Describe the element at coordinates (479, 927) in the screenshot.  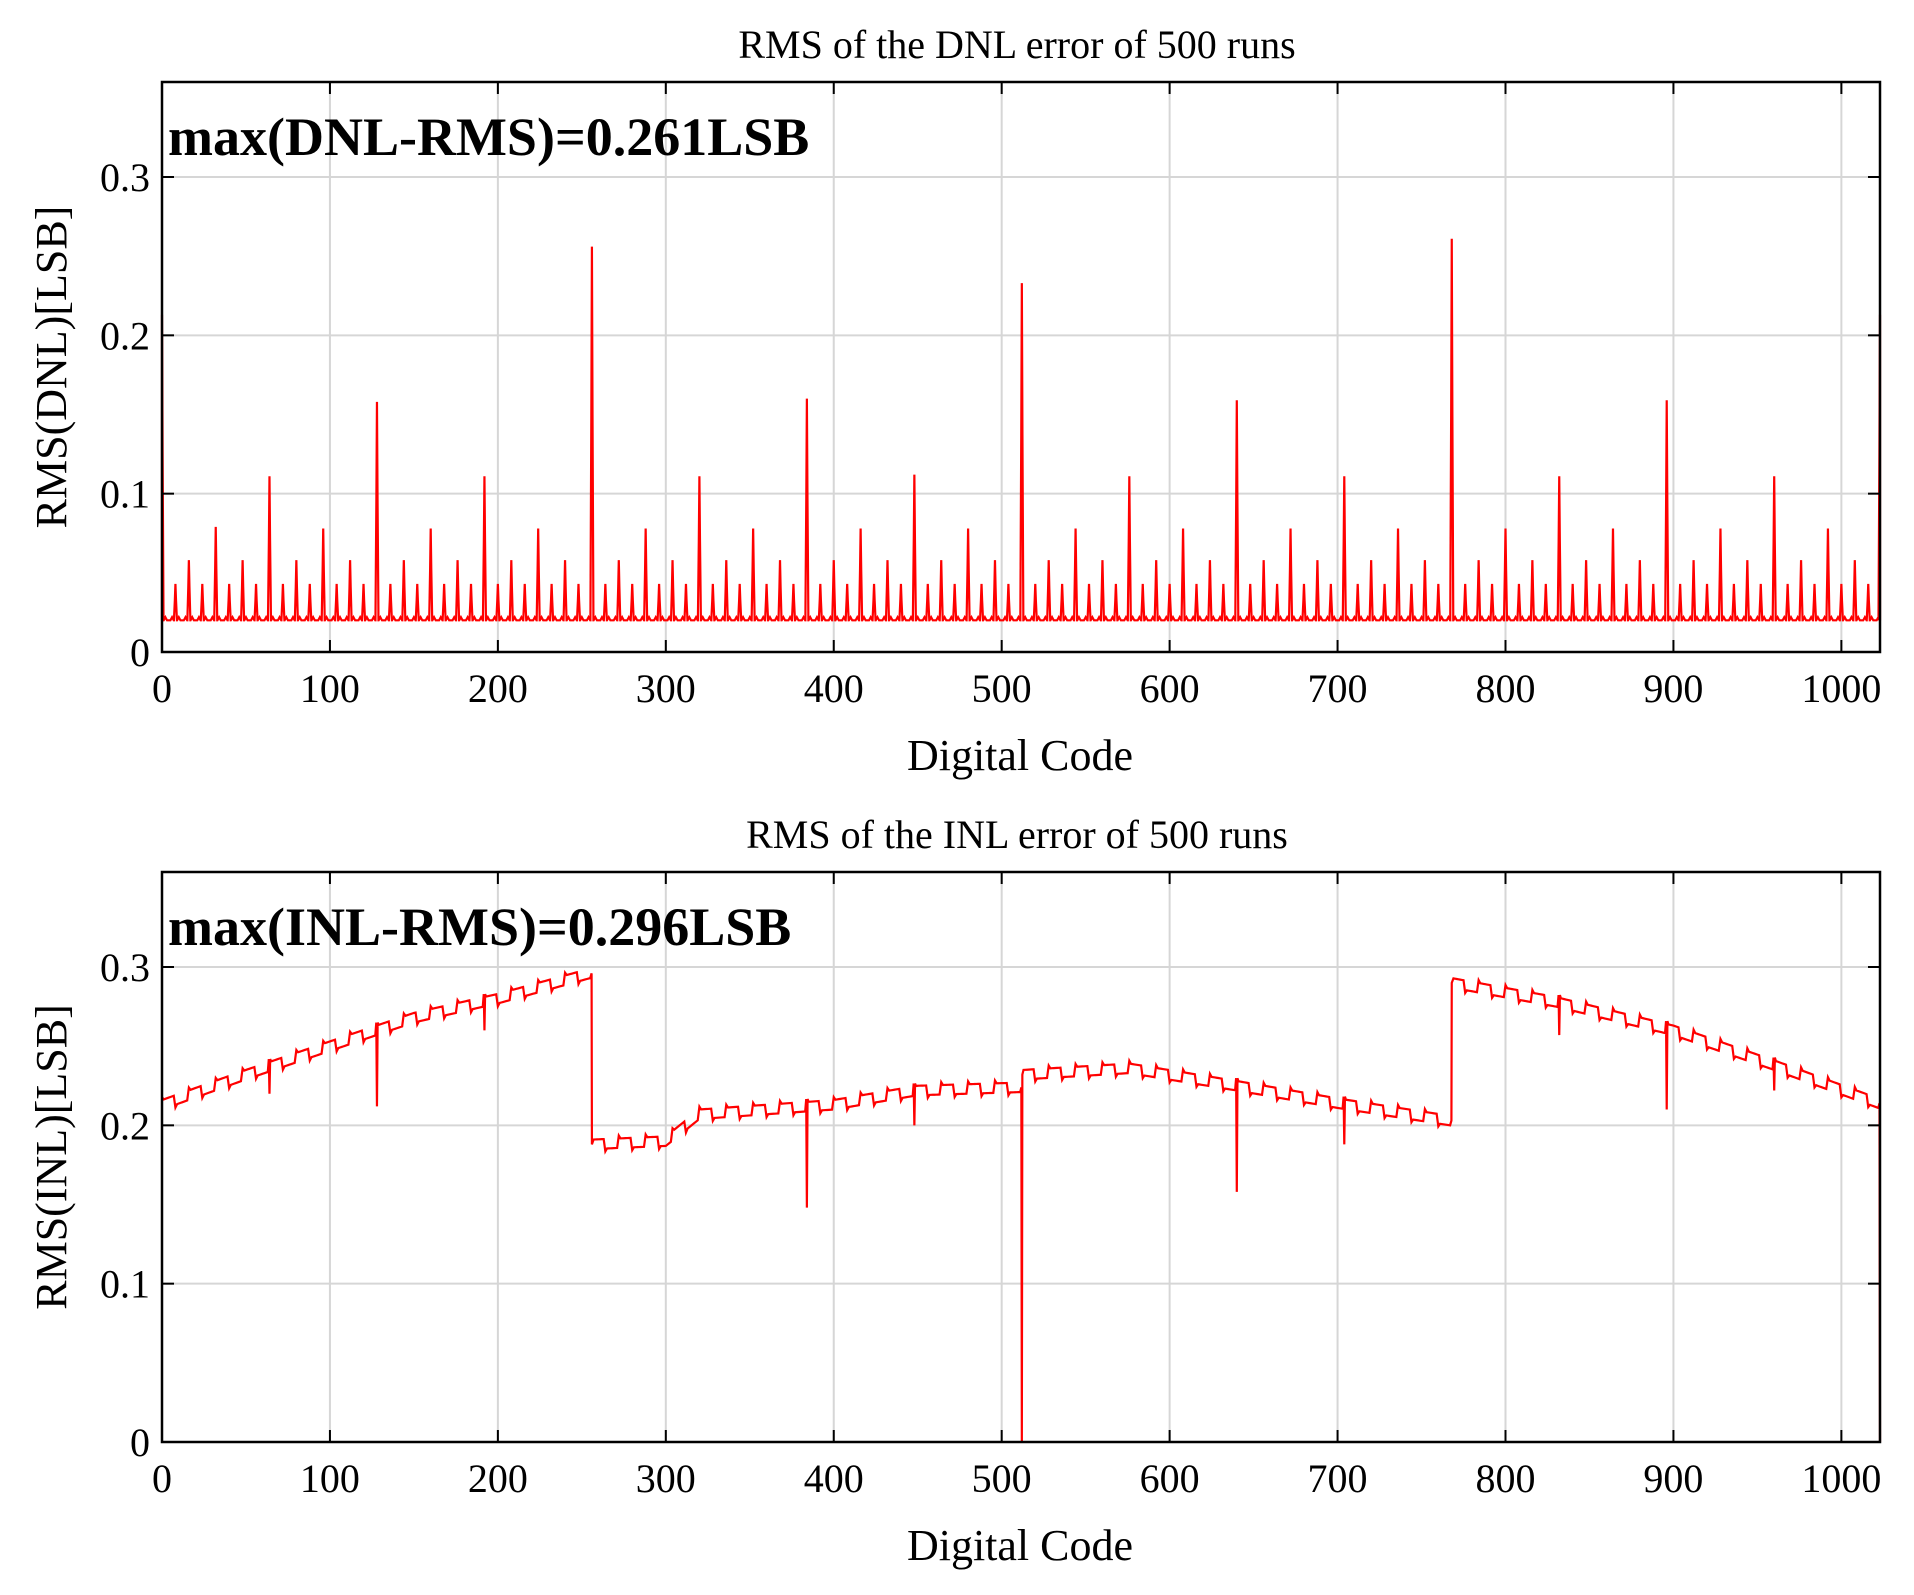
I see `annotation-max-inl: max(INL-RMS)=0.296LSB` at that location.